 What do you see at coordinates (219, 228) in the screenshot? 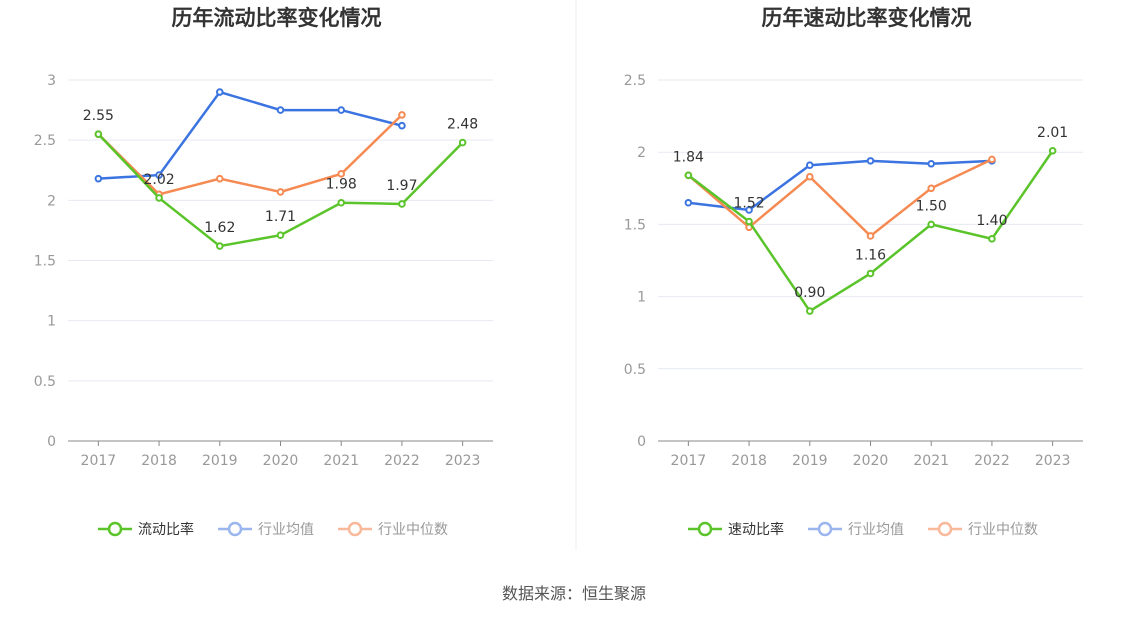
I see `data-label: 1.62` at bounding box center [219, 228].